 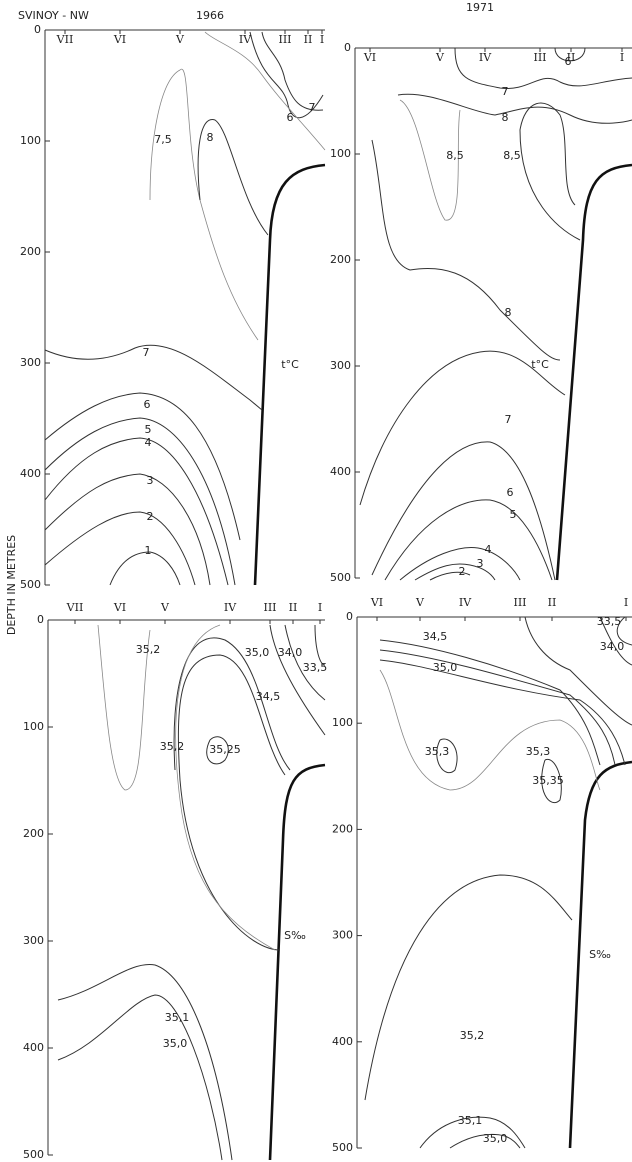 What do you see at coordinates (480, 7) in the screenshot?
I see `year: 1971` at bounding box center [480, 7].